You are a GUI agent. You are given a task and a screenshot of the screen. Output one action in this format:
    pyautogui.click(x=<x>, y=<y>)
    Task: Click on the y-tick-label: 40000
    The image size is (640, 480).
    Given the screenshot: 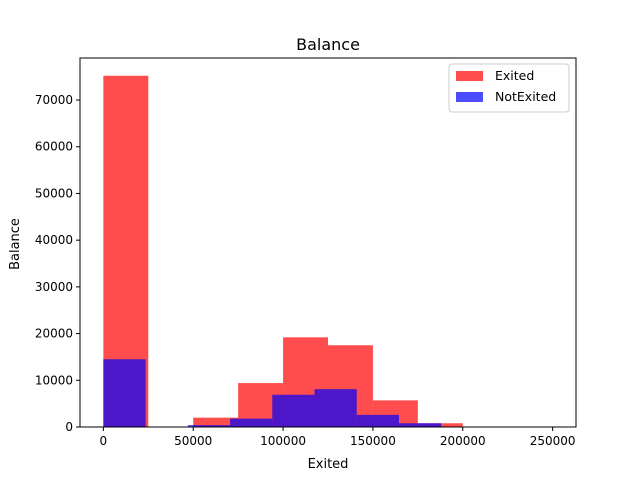 What is the action you would take?
    pyautogui.click(x=54, y=240)
    